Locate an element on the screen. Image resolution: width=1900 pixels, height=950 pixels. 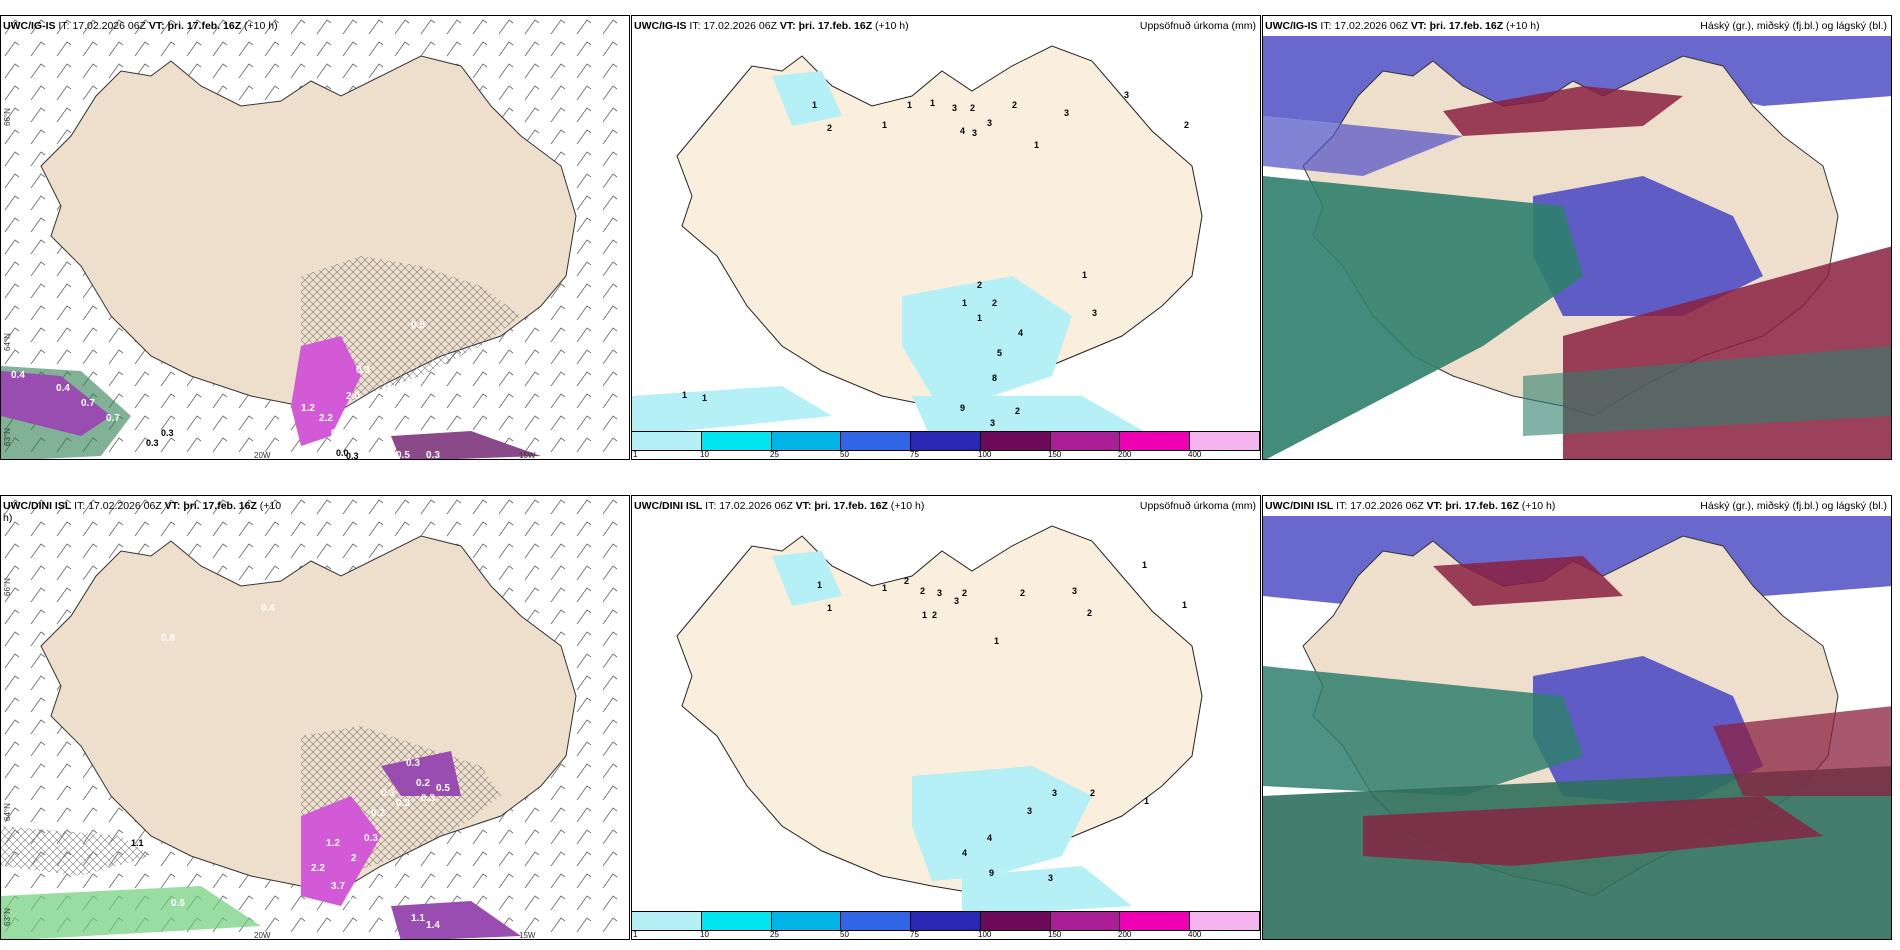
colorbar-label: 150 is located at coordinates (1055, 934).